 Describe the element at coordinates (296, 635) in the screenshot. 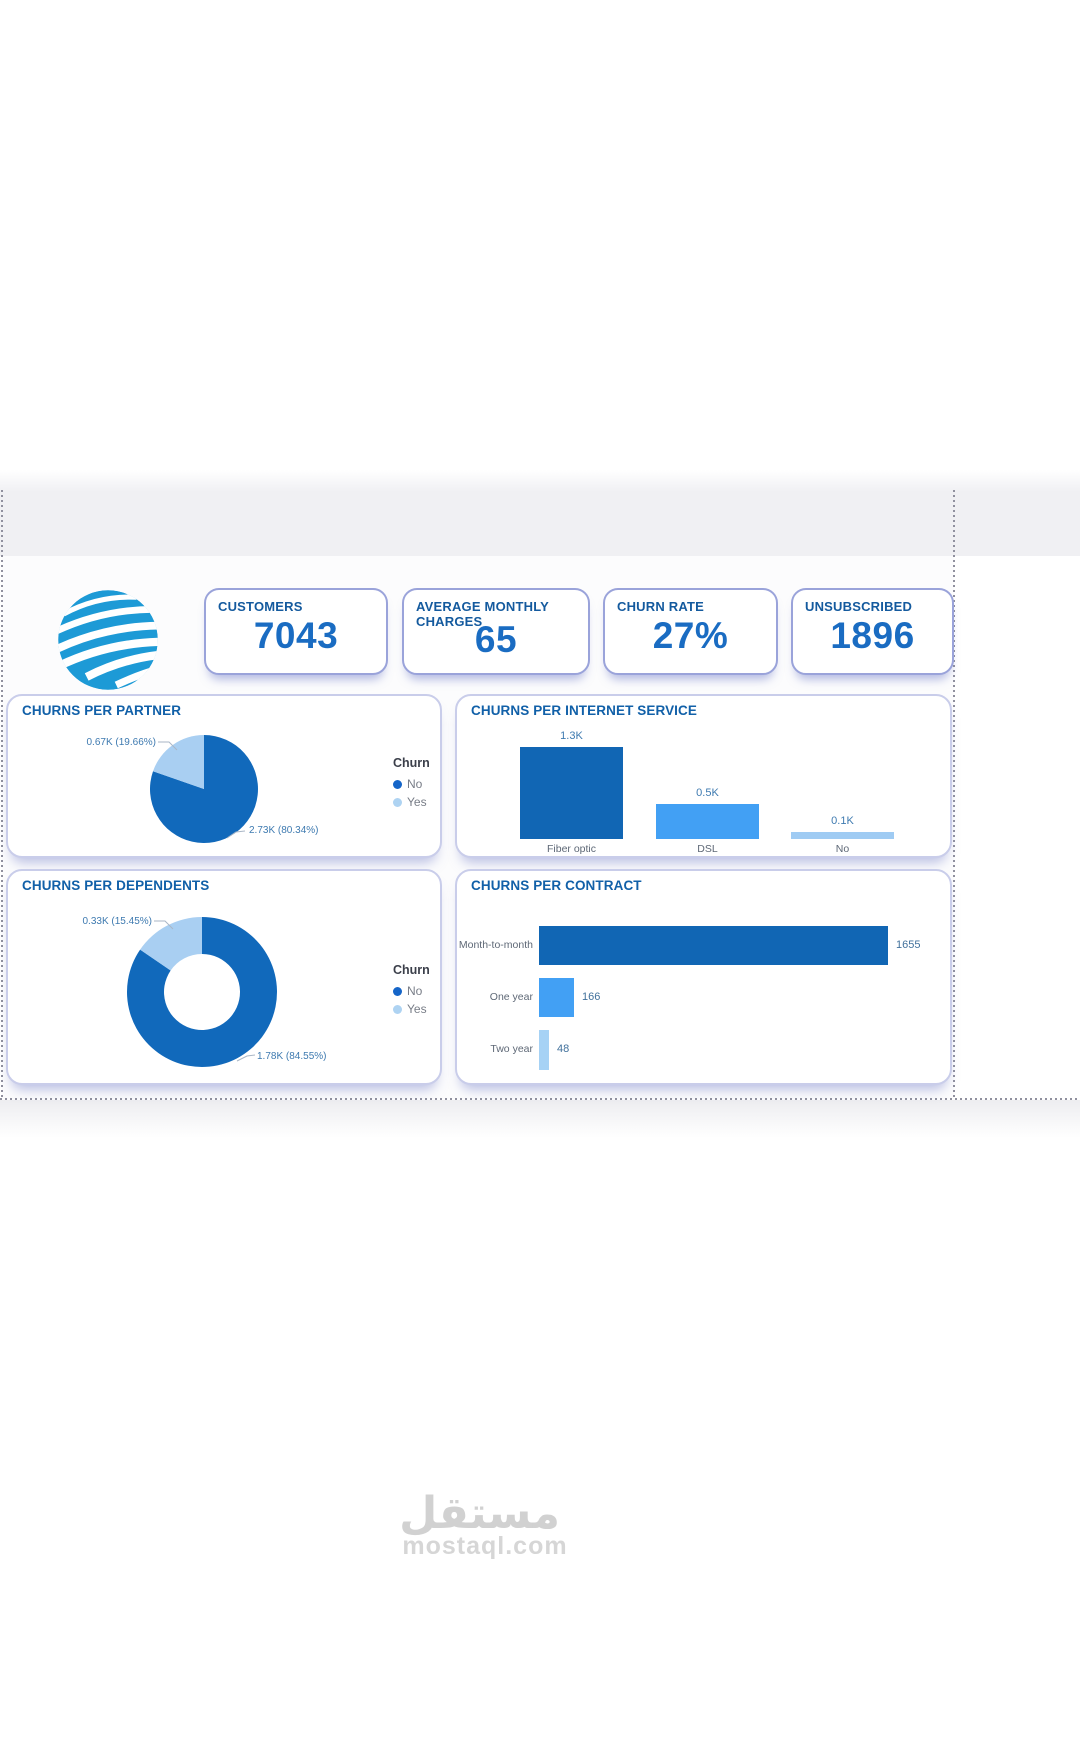

I see `kpi-value: 7043` at that location.